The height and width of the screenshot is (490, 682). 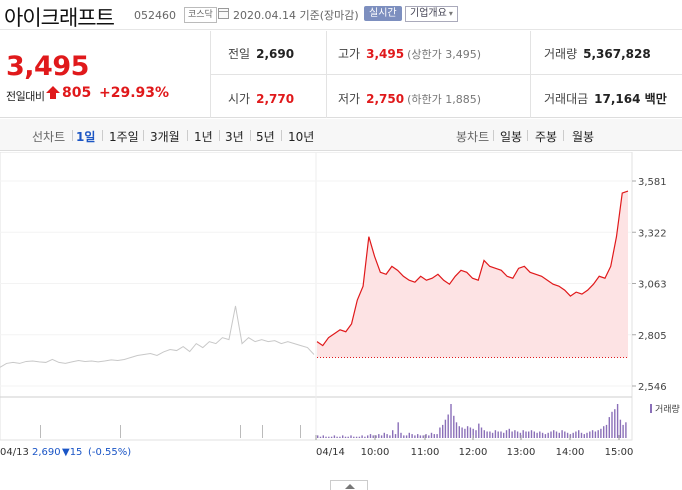 I want to click on y-tick-label: 3,322, so click(x=652, y=233).